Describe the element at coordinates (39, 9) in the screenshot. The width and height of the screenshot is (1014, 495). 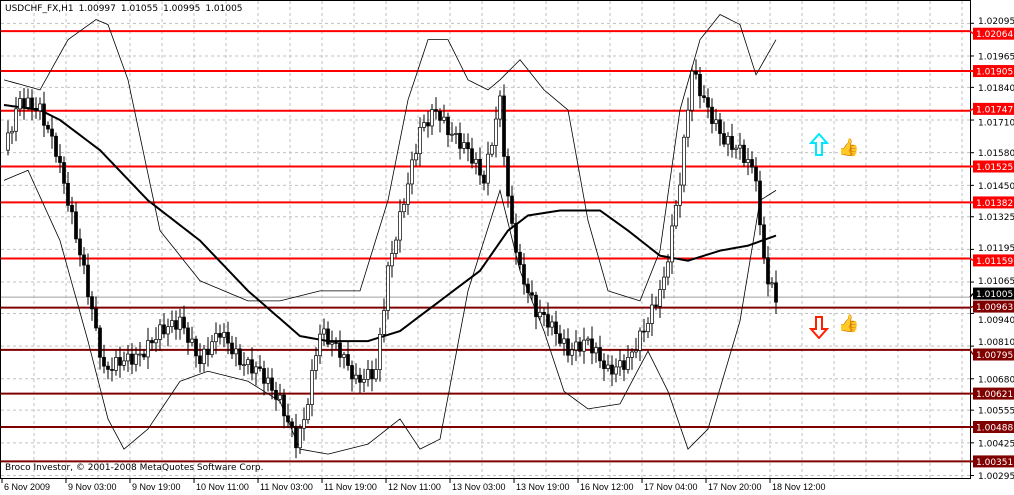
I see `symbol-label: USDCHF_FX,H1` at that location.